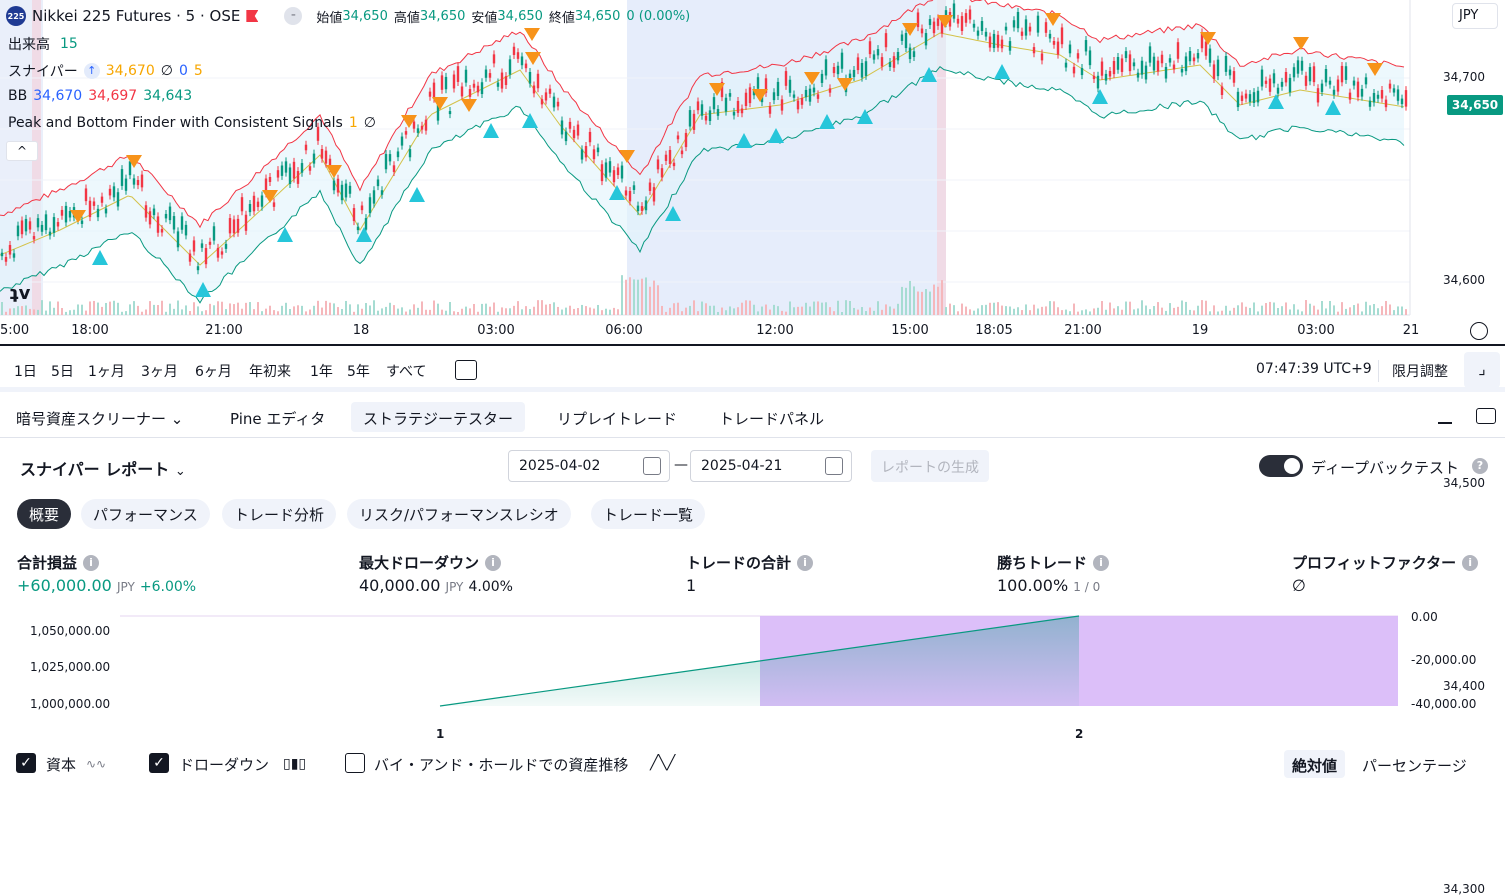 Image resolution: width=1505 pixels, height=896 pixels. Describe the element at coordinates (43, 44) in the screenshot. I see `volume-legend: 出来高 15` at that location.